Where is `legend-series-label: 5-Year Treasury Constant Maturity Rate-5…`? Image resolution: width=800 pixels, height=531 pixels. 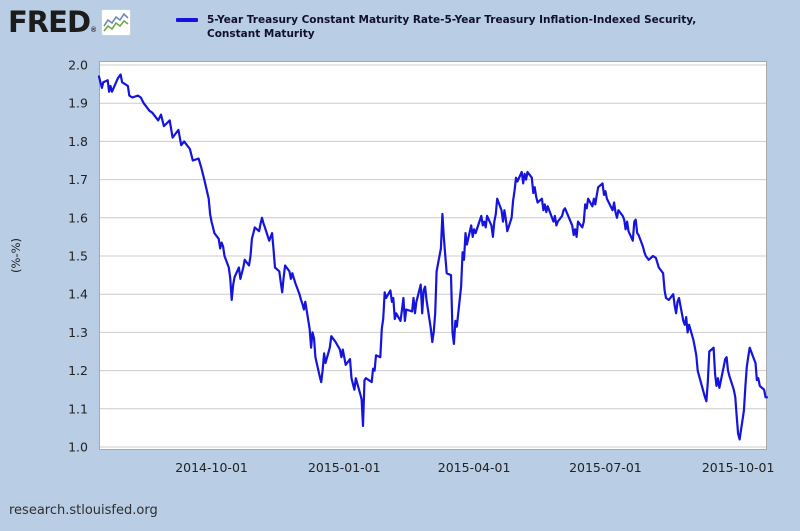
legend-series-label: 5-Year Treasury Constant Maturity Rate-5… is located at coordinates (452, 27).